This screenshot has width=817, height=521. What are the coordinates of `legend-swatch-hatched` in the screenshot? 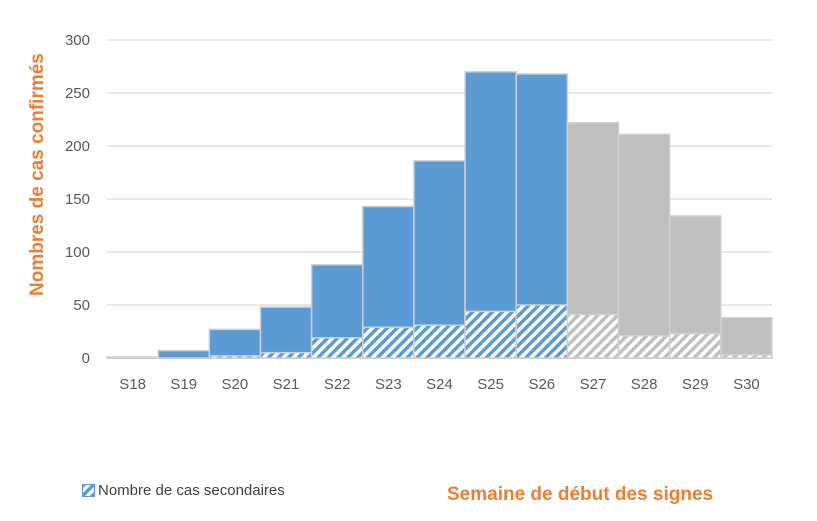 It's located at (88, 490).